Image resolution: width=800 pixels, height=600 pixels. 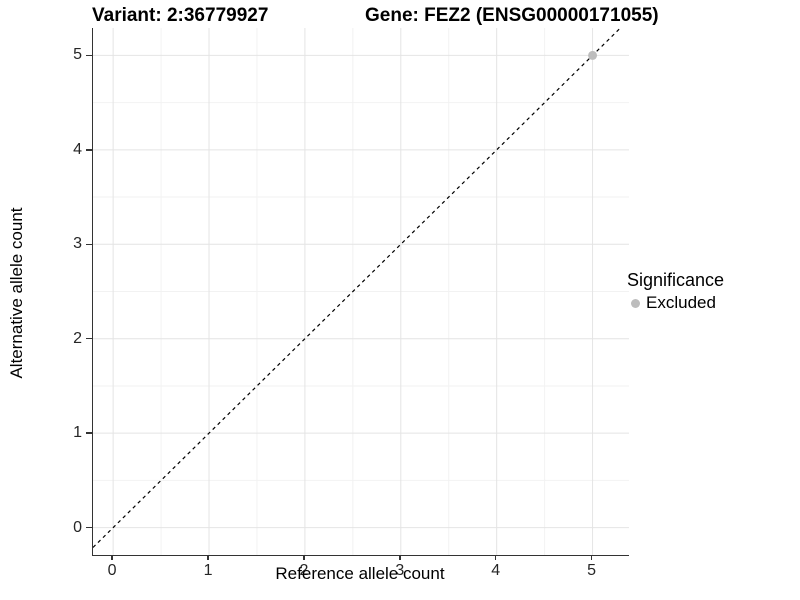 What do you see at coordinates (77, 527) in the screenshot?
I see `y-tick-label: 0` at bounding box center [77, 527].